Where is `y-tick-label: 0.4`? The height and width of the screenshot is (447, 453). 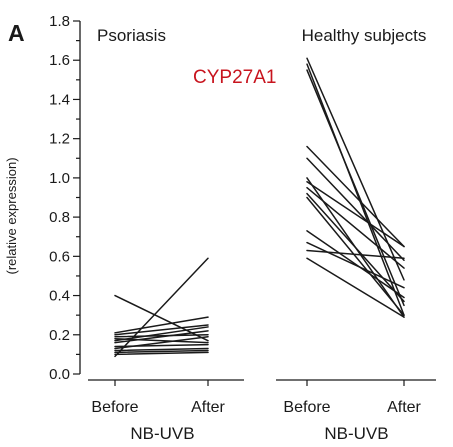
y-tick-label: 0.4 is located at coordinates (59, 296).